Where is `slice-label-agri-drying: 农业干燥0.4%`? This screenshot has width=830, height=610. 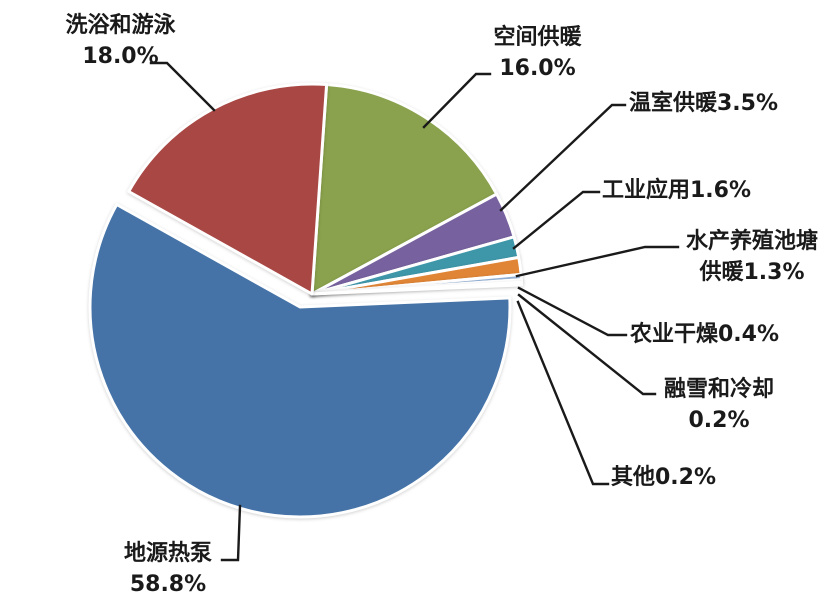 slice-label-agri-drying: 农业干燥0.4% is located at coordinates (704, 334).